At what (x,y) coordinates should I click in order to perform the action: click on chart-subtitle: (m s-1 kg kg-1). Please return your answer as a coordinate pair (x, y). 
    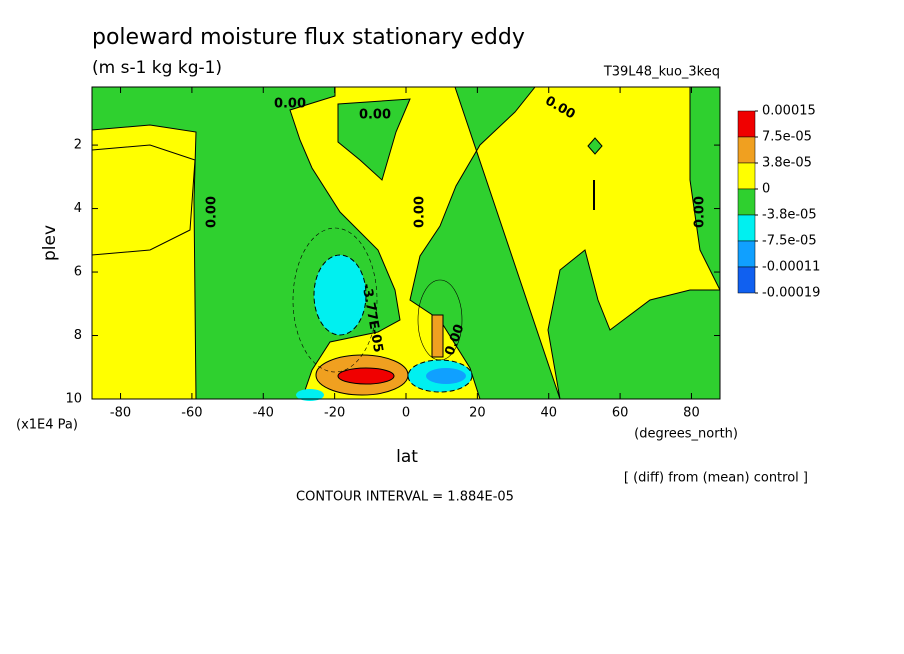
    Looking at the image, I should click on (157, 68).